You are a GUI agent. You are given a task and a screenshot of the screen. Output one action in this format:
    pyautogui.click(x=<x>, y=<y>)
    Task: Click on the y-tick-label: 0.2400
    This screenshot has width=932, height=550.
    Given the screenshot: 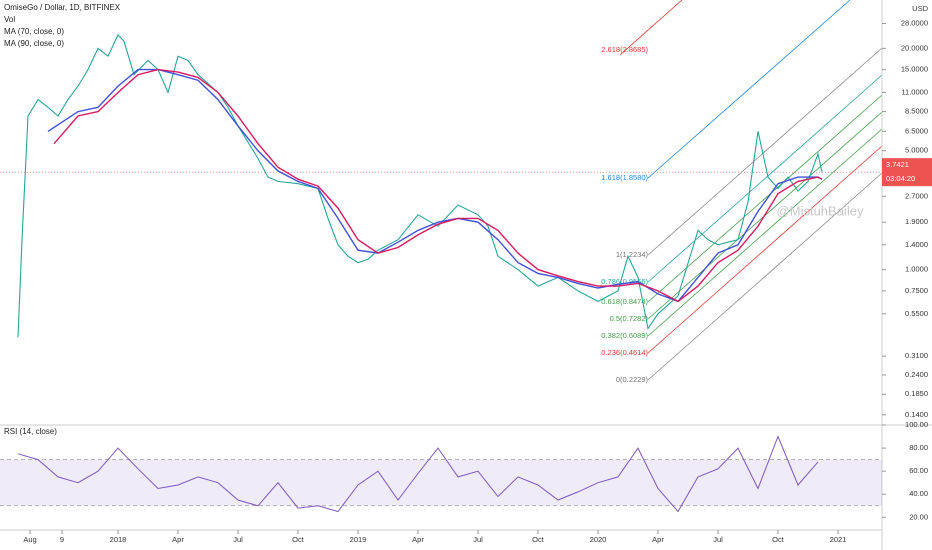 What is the action you would take?
    pyautogui.click(x=916, y=374)
    